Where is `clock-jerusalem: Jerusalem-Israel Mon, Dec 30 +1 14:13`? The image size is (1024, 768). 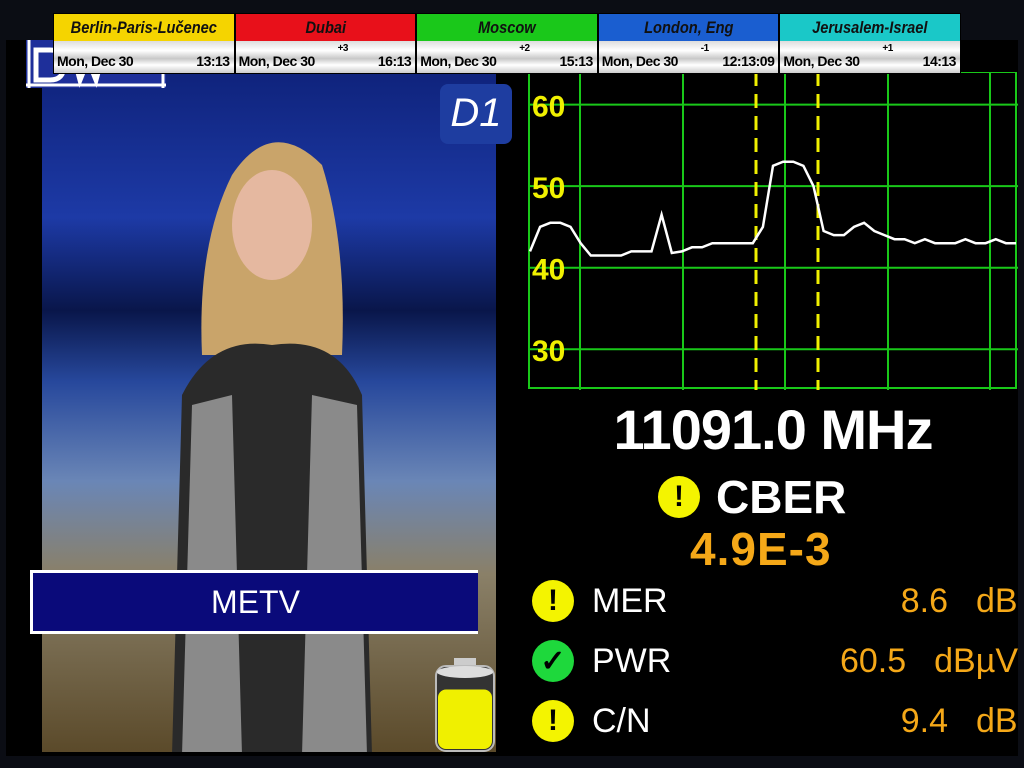
clock-jerusalem: Jerusalem-Israel Mon, Dec 30 +1 14:13 is located at coordinates (870, 43).